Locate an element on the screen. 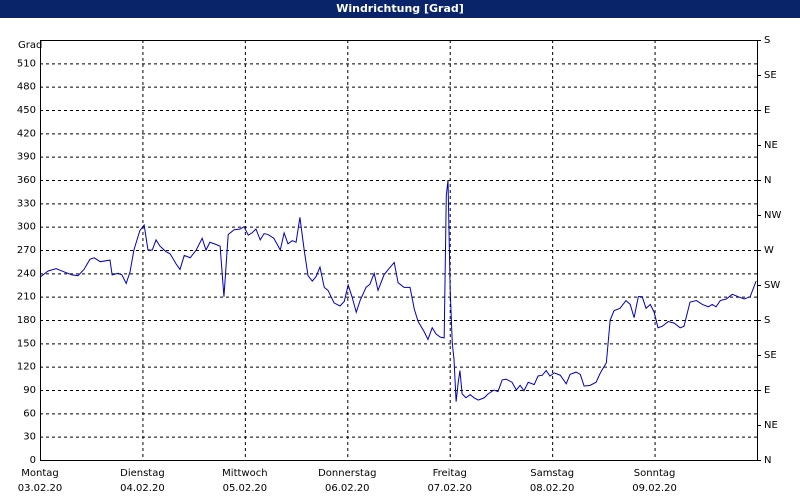 The width and height of the screenshot is (800, 500). x-tick-label: Donnerstag is located at coordinates (347, 473).